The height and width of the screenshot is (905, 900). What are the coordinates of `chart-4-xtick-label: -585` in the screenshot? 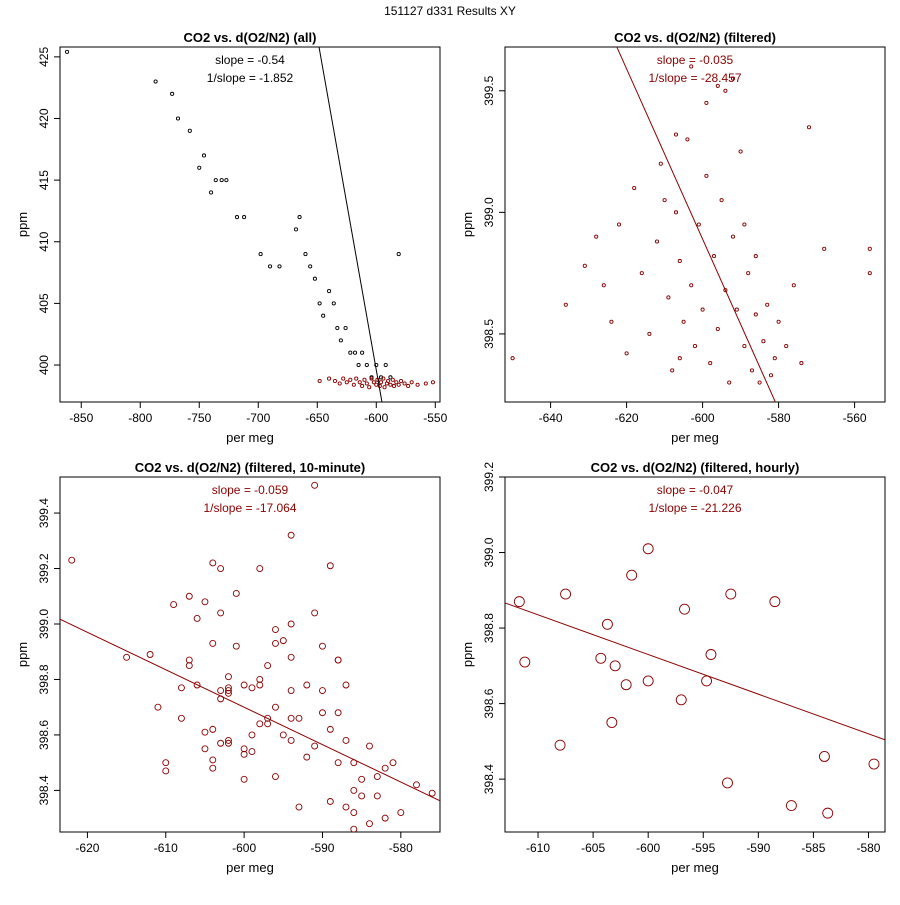 It's located at (813, 848).